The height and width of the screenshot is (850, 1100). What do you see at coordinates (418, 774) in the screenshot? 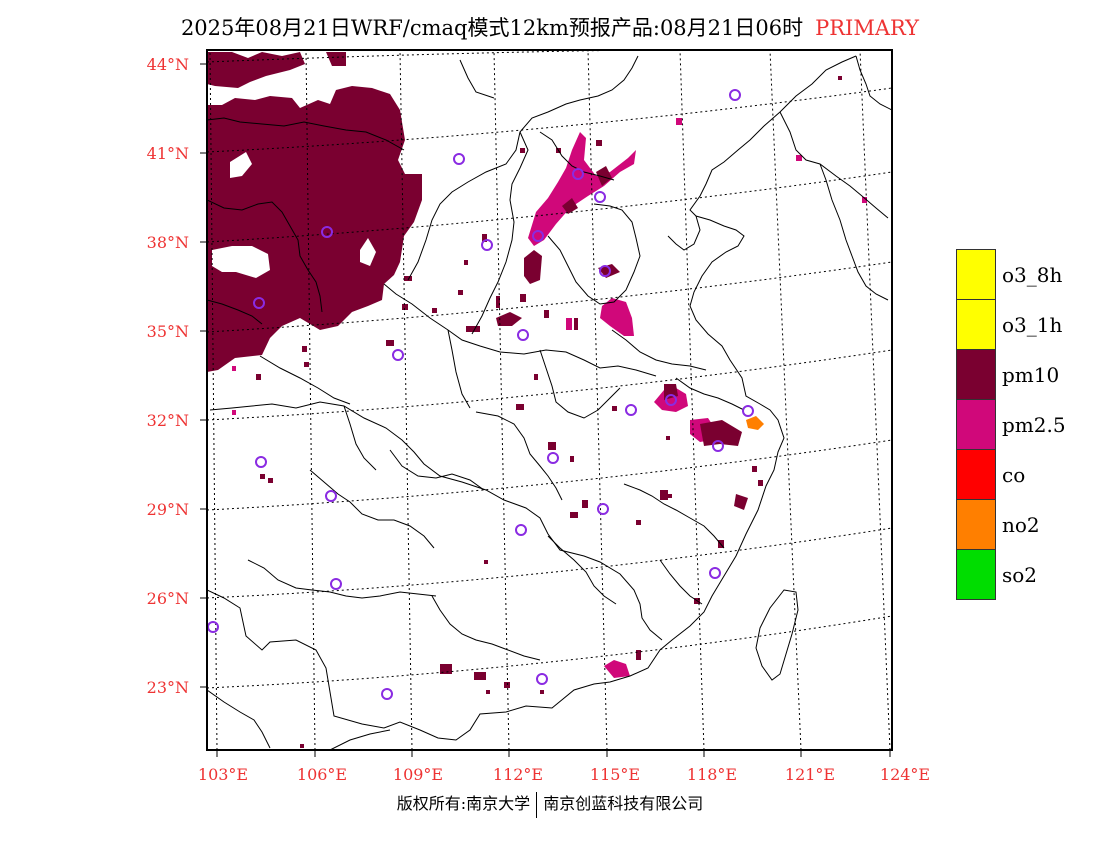
I see `lon-label-109e: 109°E` at bounding box center [418, 774].